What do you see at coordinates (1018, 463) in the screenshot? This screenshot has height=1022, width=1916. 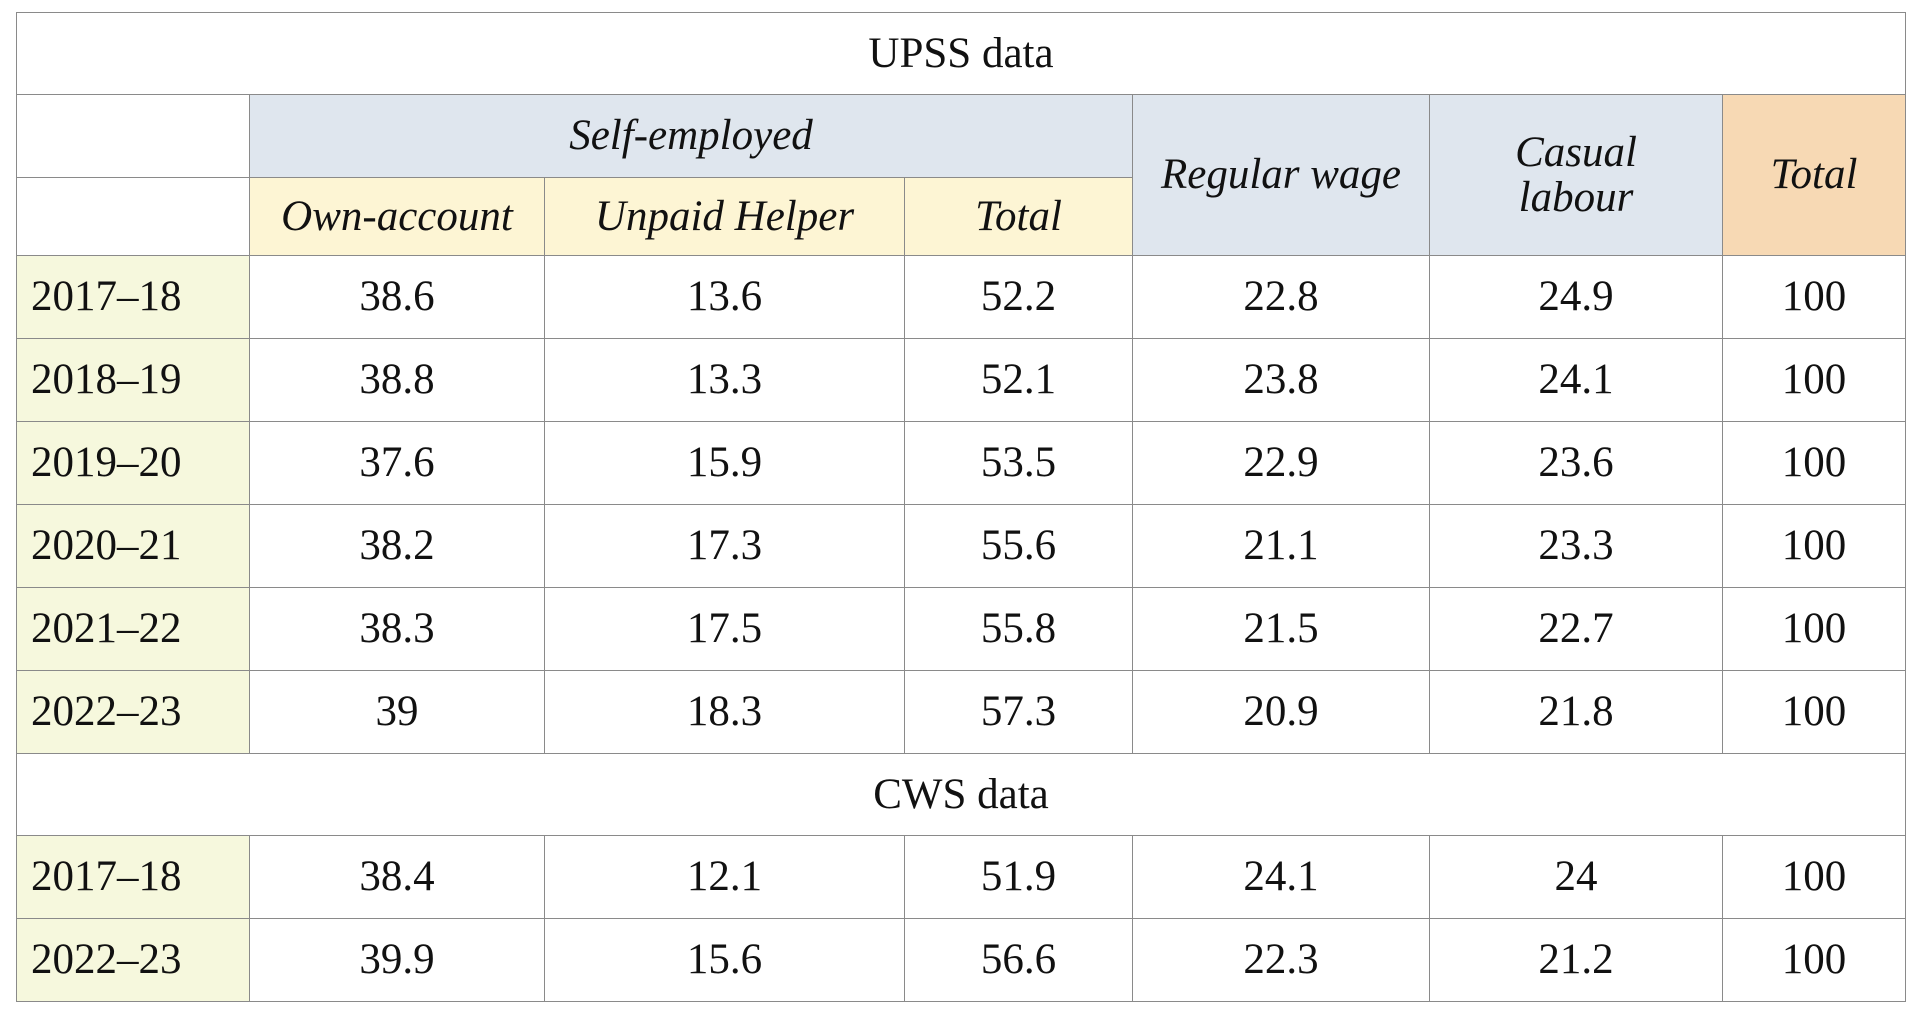 I see `self-employed-total-cell: 53.5` at bounding box center [1018, 463].